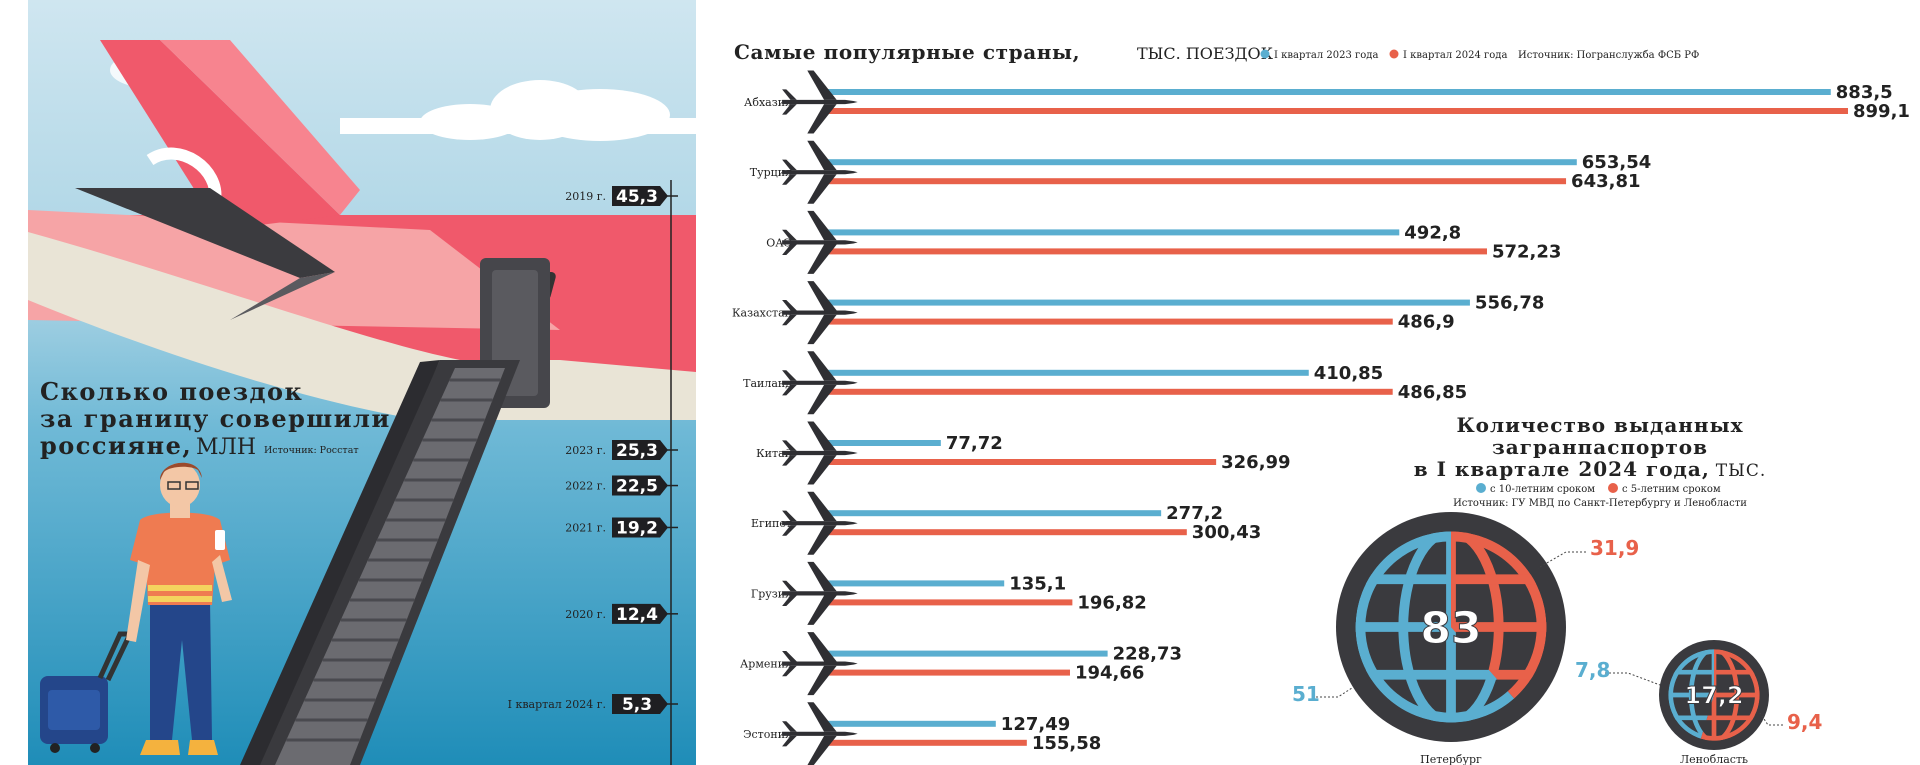 This screenshot has width=1920, height=765. I want to click on country-bar-value: 77,72, so click(974, 443).